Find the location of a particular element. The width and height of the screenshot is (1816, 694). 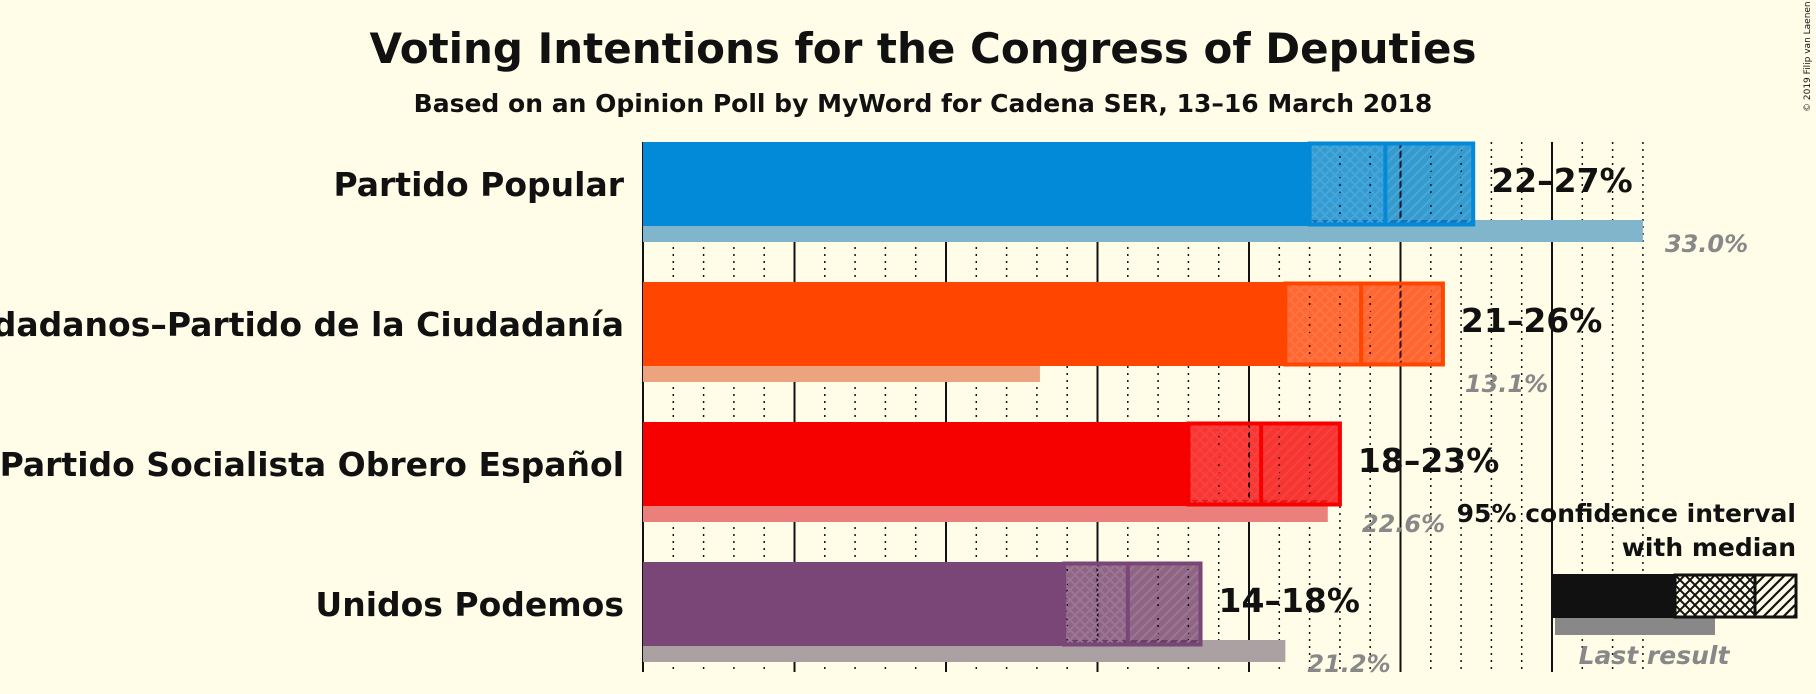

party-label: Partido Socialista Obrero Español is located at coordinates (312, 464).